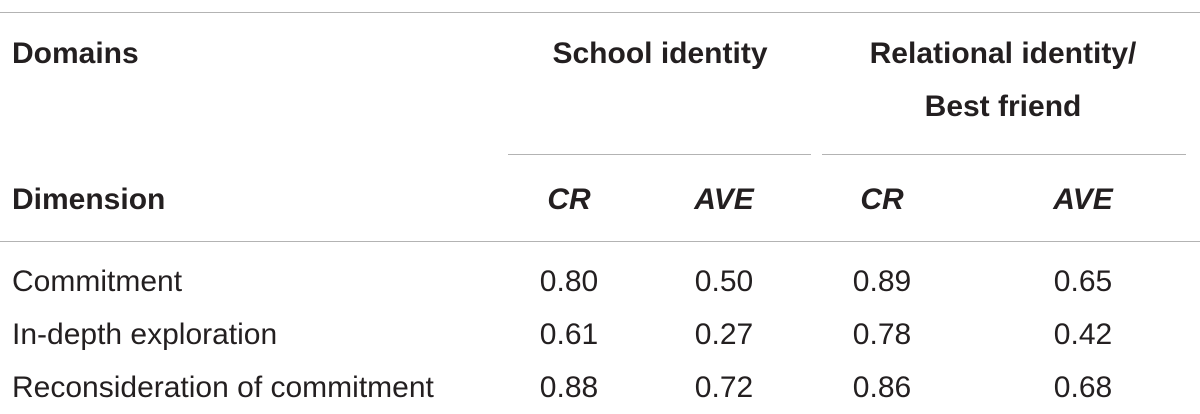 The width and height of the screenshot is (1200, 414). Describe the element at coordinates (882, 334) in the screenshot. I see `table-cell: 0.78` at that location.